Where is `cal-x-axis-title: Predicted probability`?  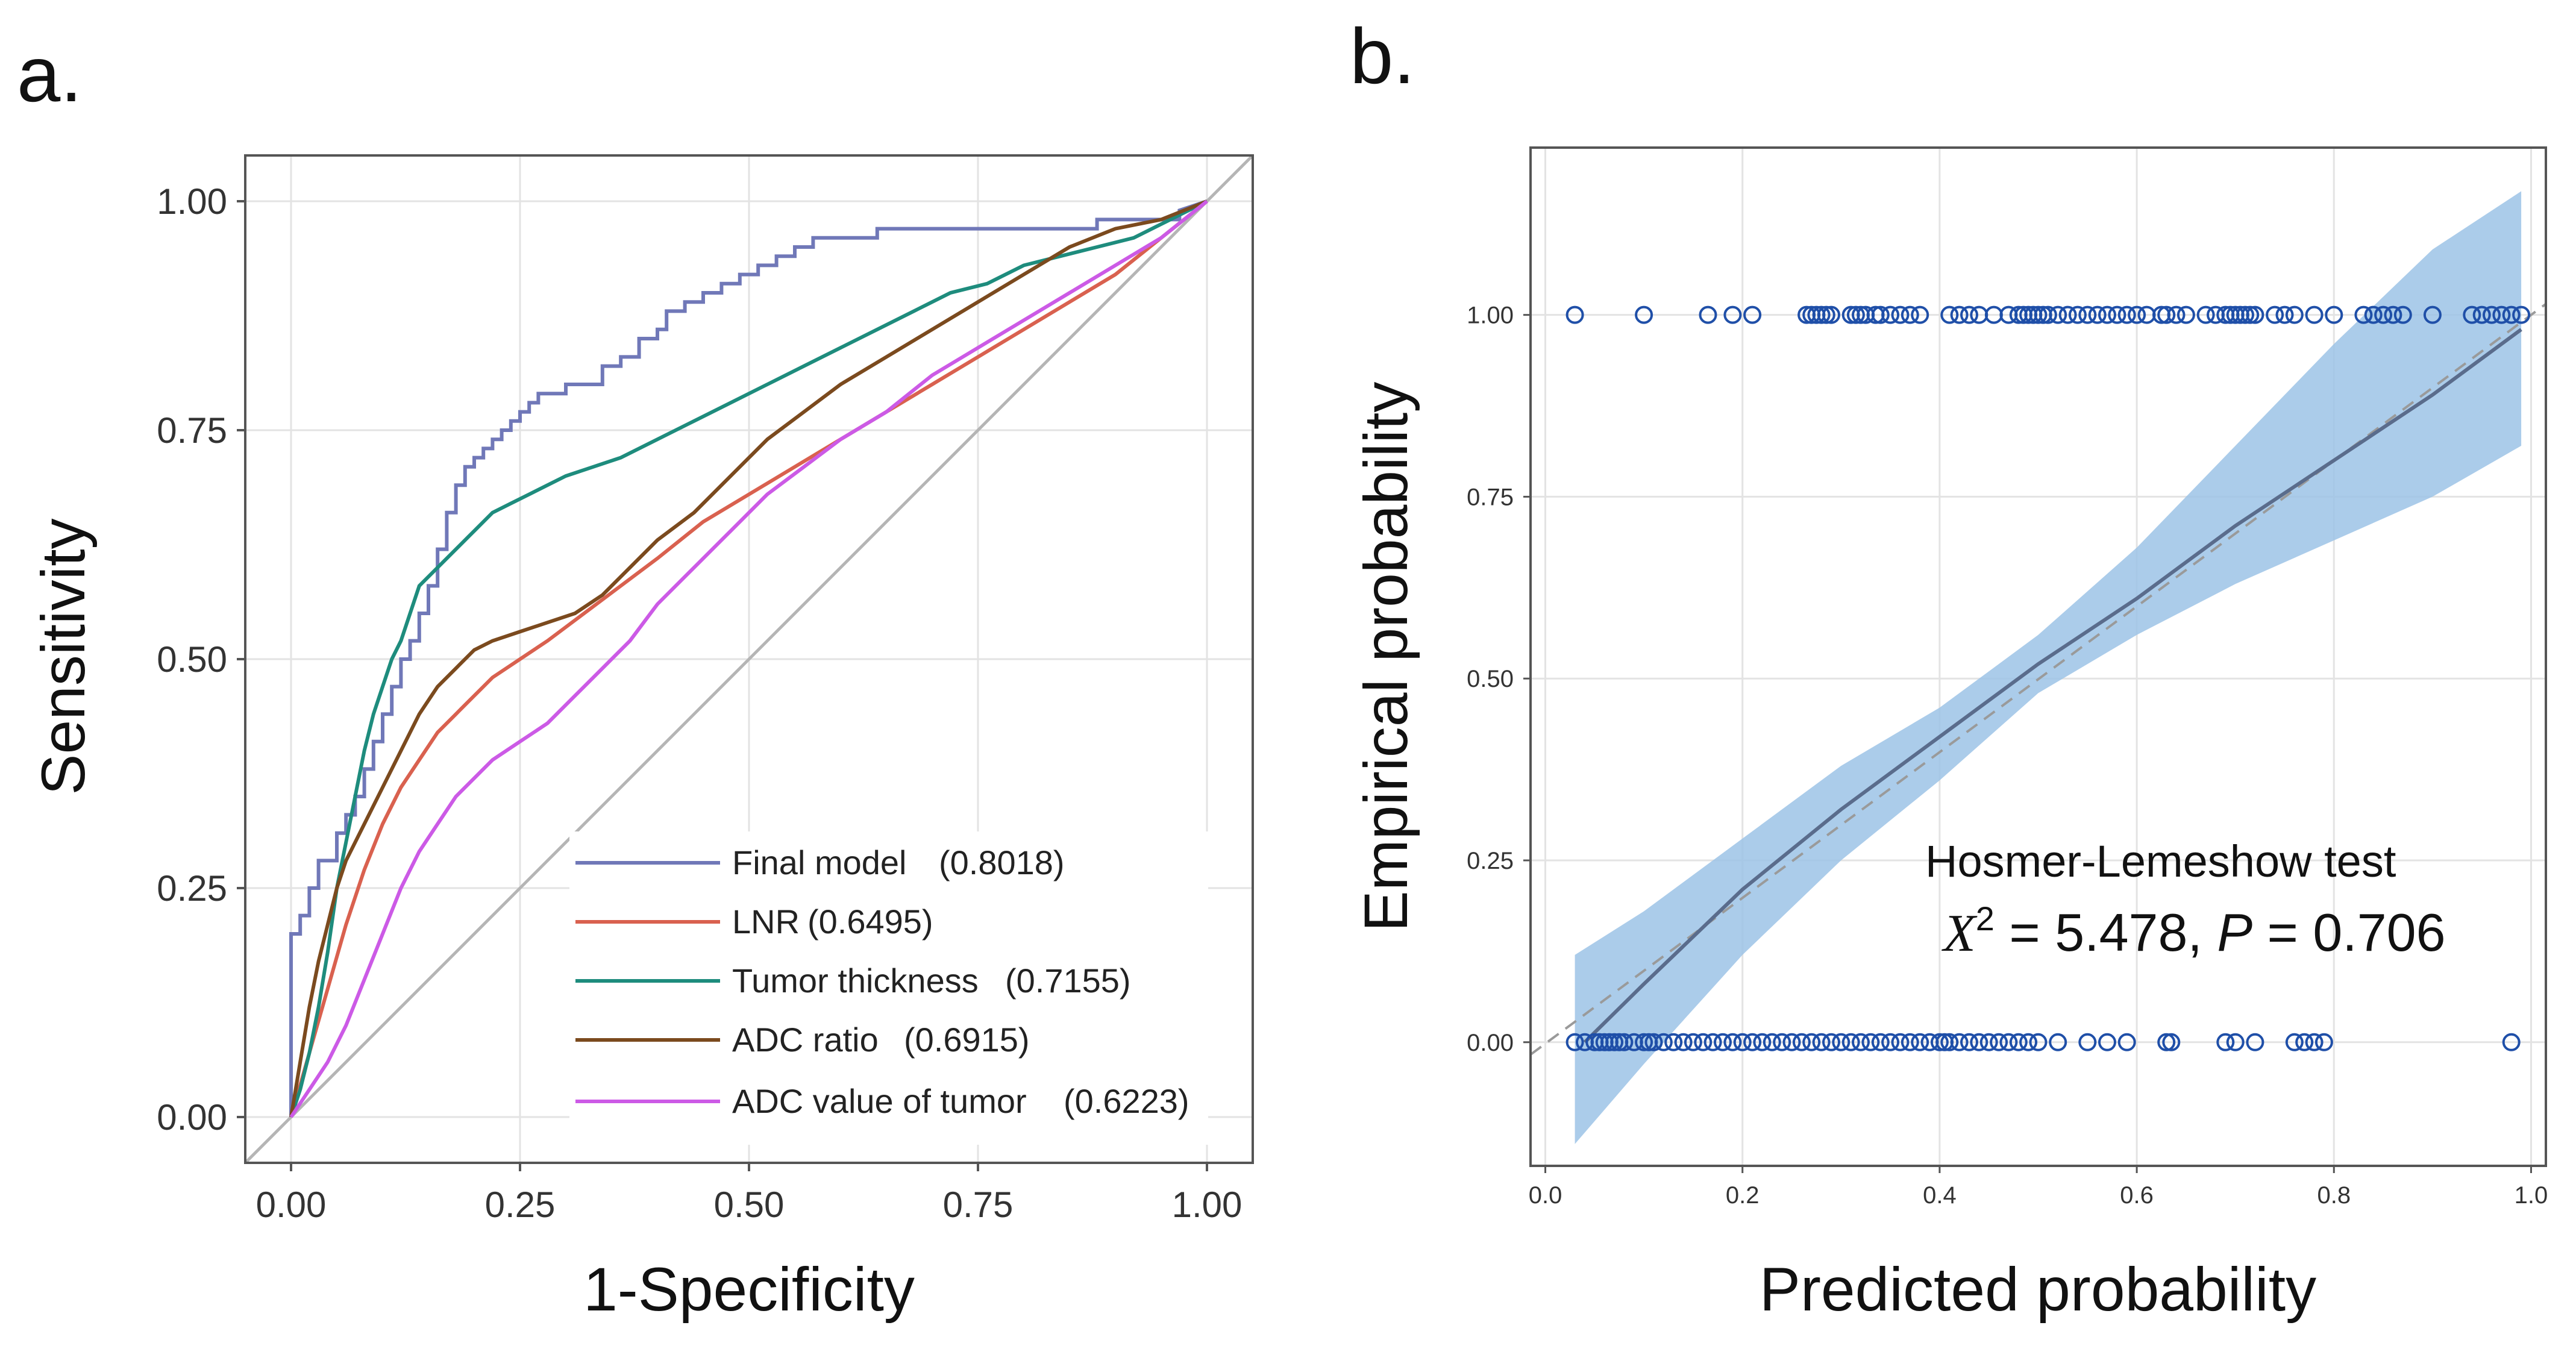
cal-x-axis-title: Predicted probability is located at coordinates (2038, 1289).